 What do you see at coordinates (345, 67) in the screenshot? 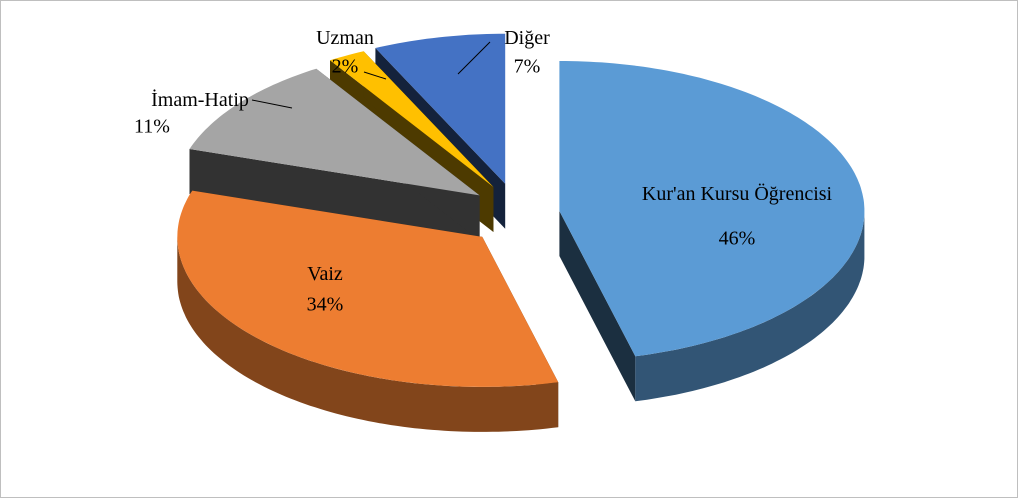
I see `value-label: 2%` at bounding box center [345, 67].